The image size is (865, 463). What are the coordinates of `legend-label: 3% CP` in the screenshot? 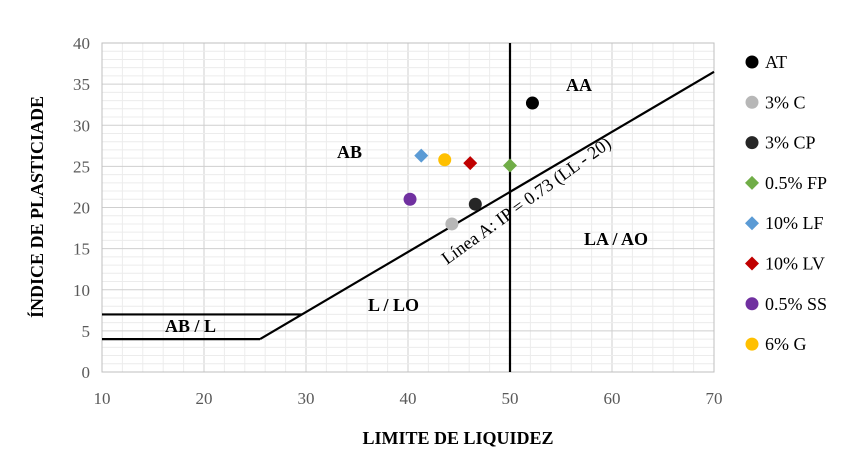 It's located at (790, 143).